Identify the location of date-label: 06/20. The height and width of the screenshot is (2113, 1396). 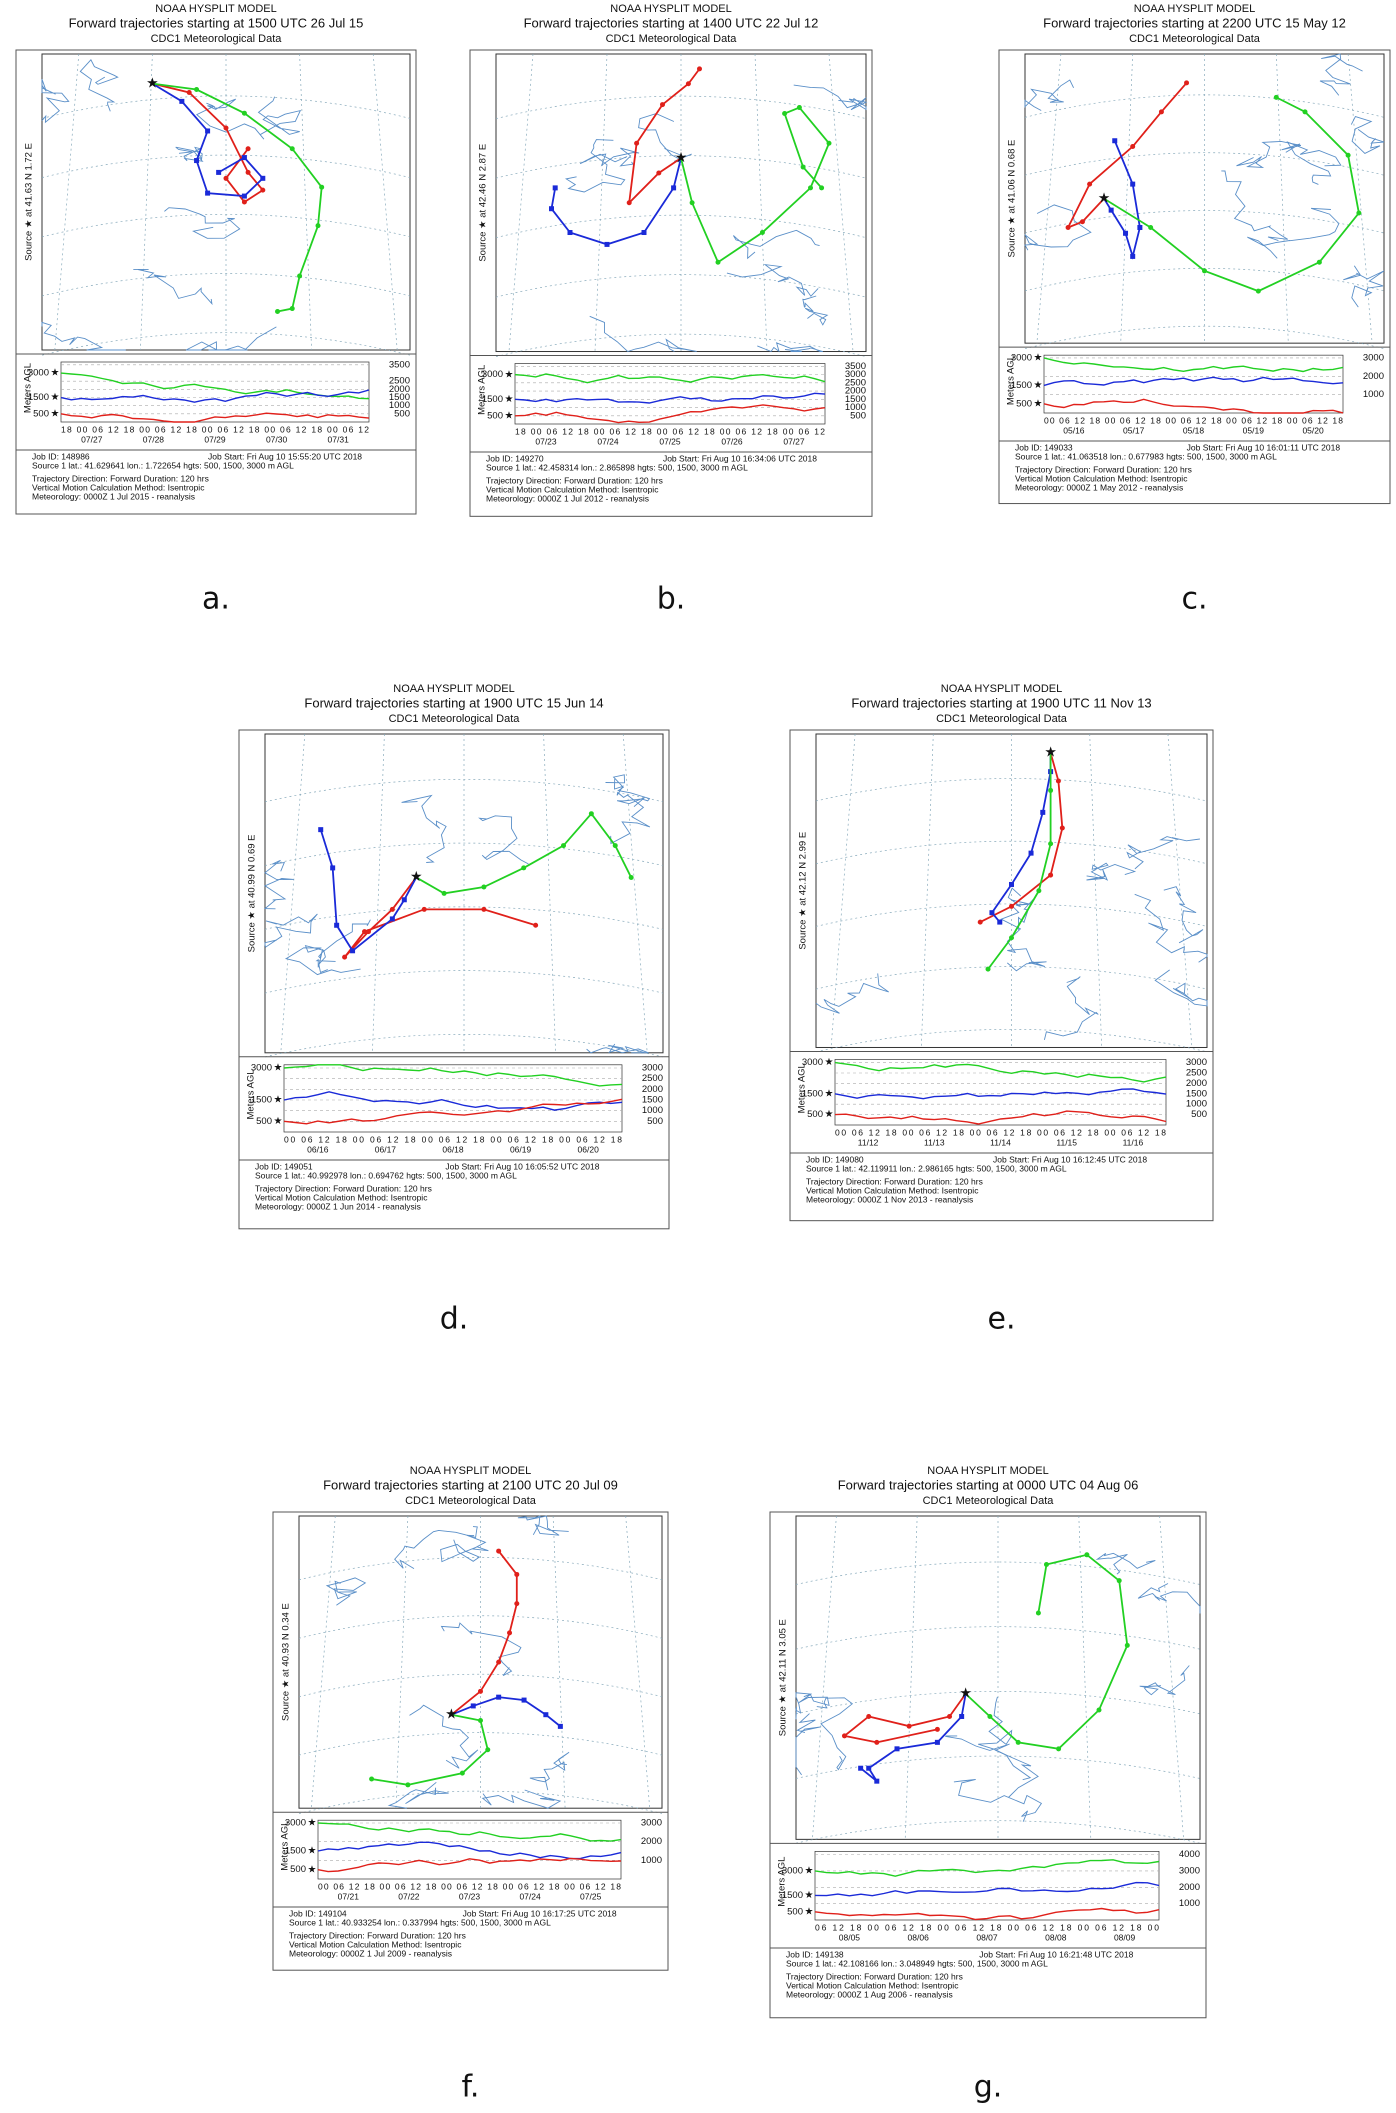
(589, 1149).